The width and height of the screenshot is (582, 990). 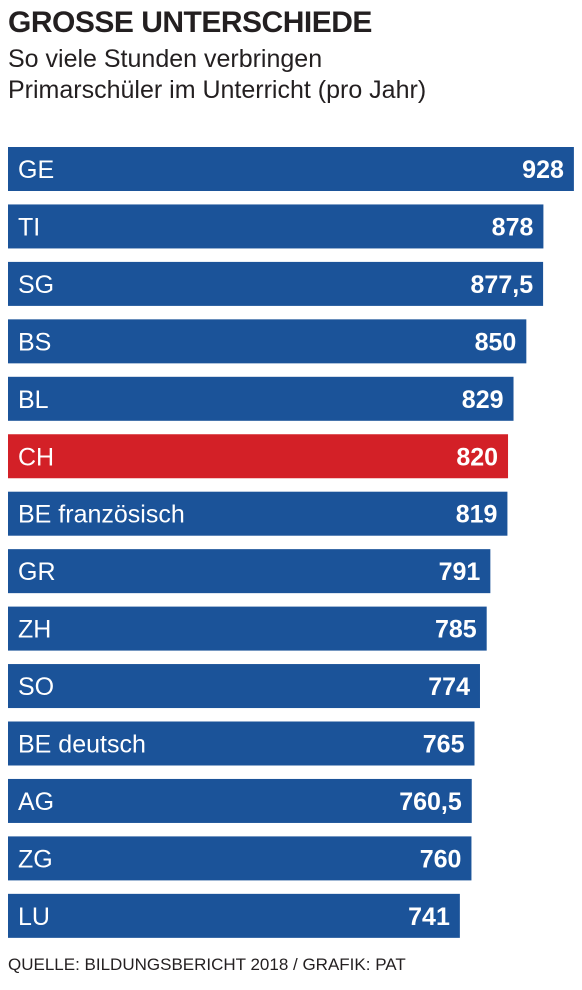 What do you see at coordinates (35, 859) in the screenshot?
I see `category-label: ZG` at bounding box center [35, 859].